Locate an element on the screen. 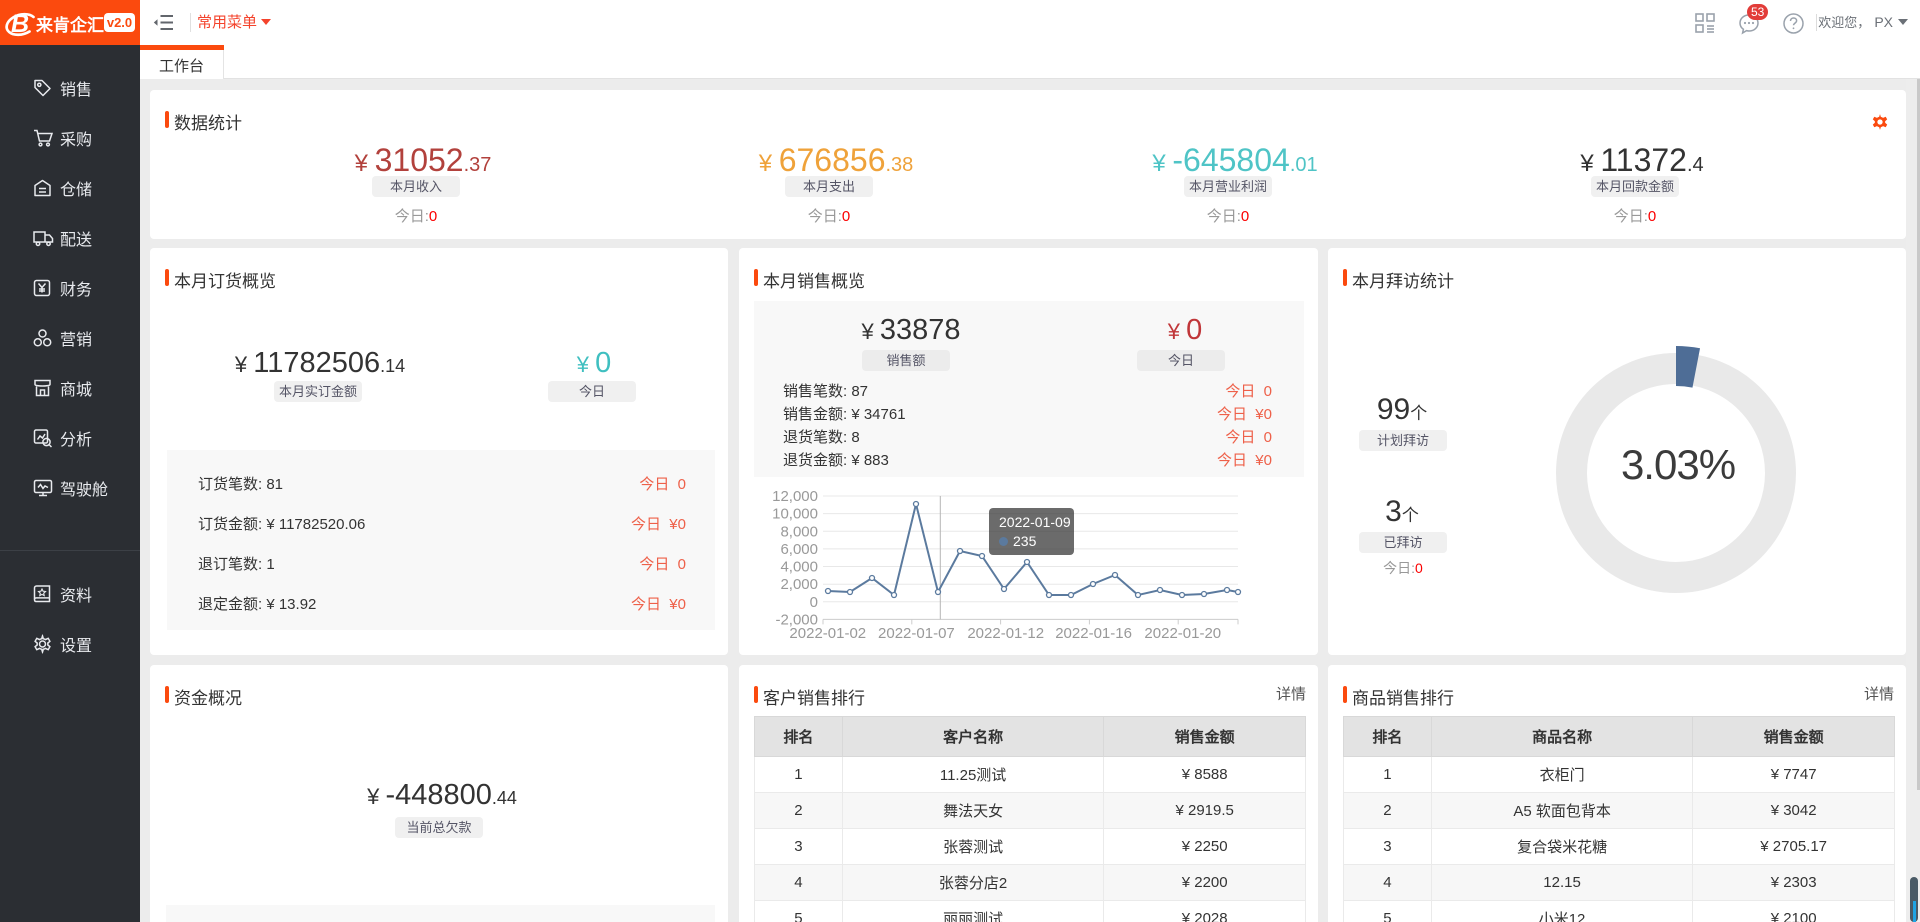  svg-text: 2022-01-16 is located at coordinates (1093, 633).